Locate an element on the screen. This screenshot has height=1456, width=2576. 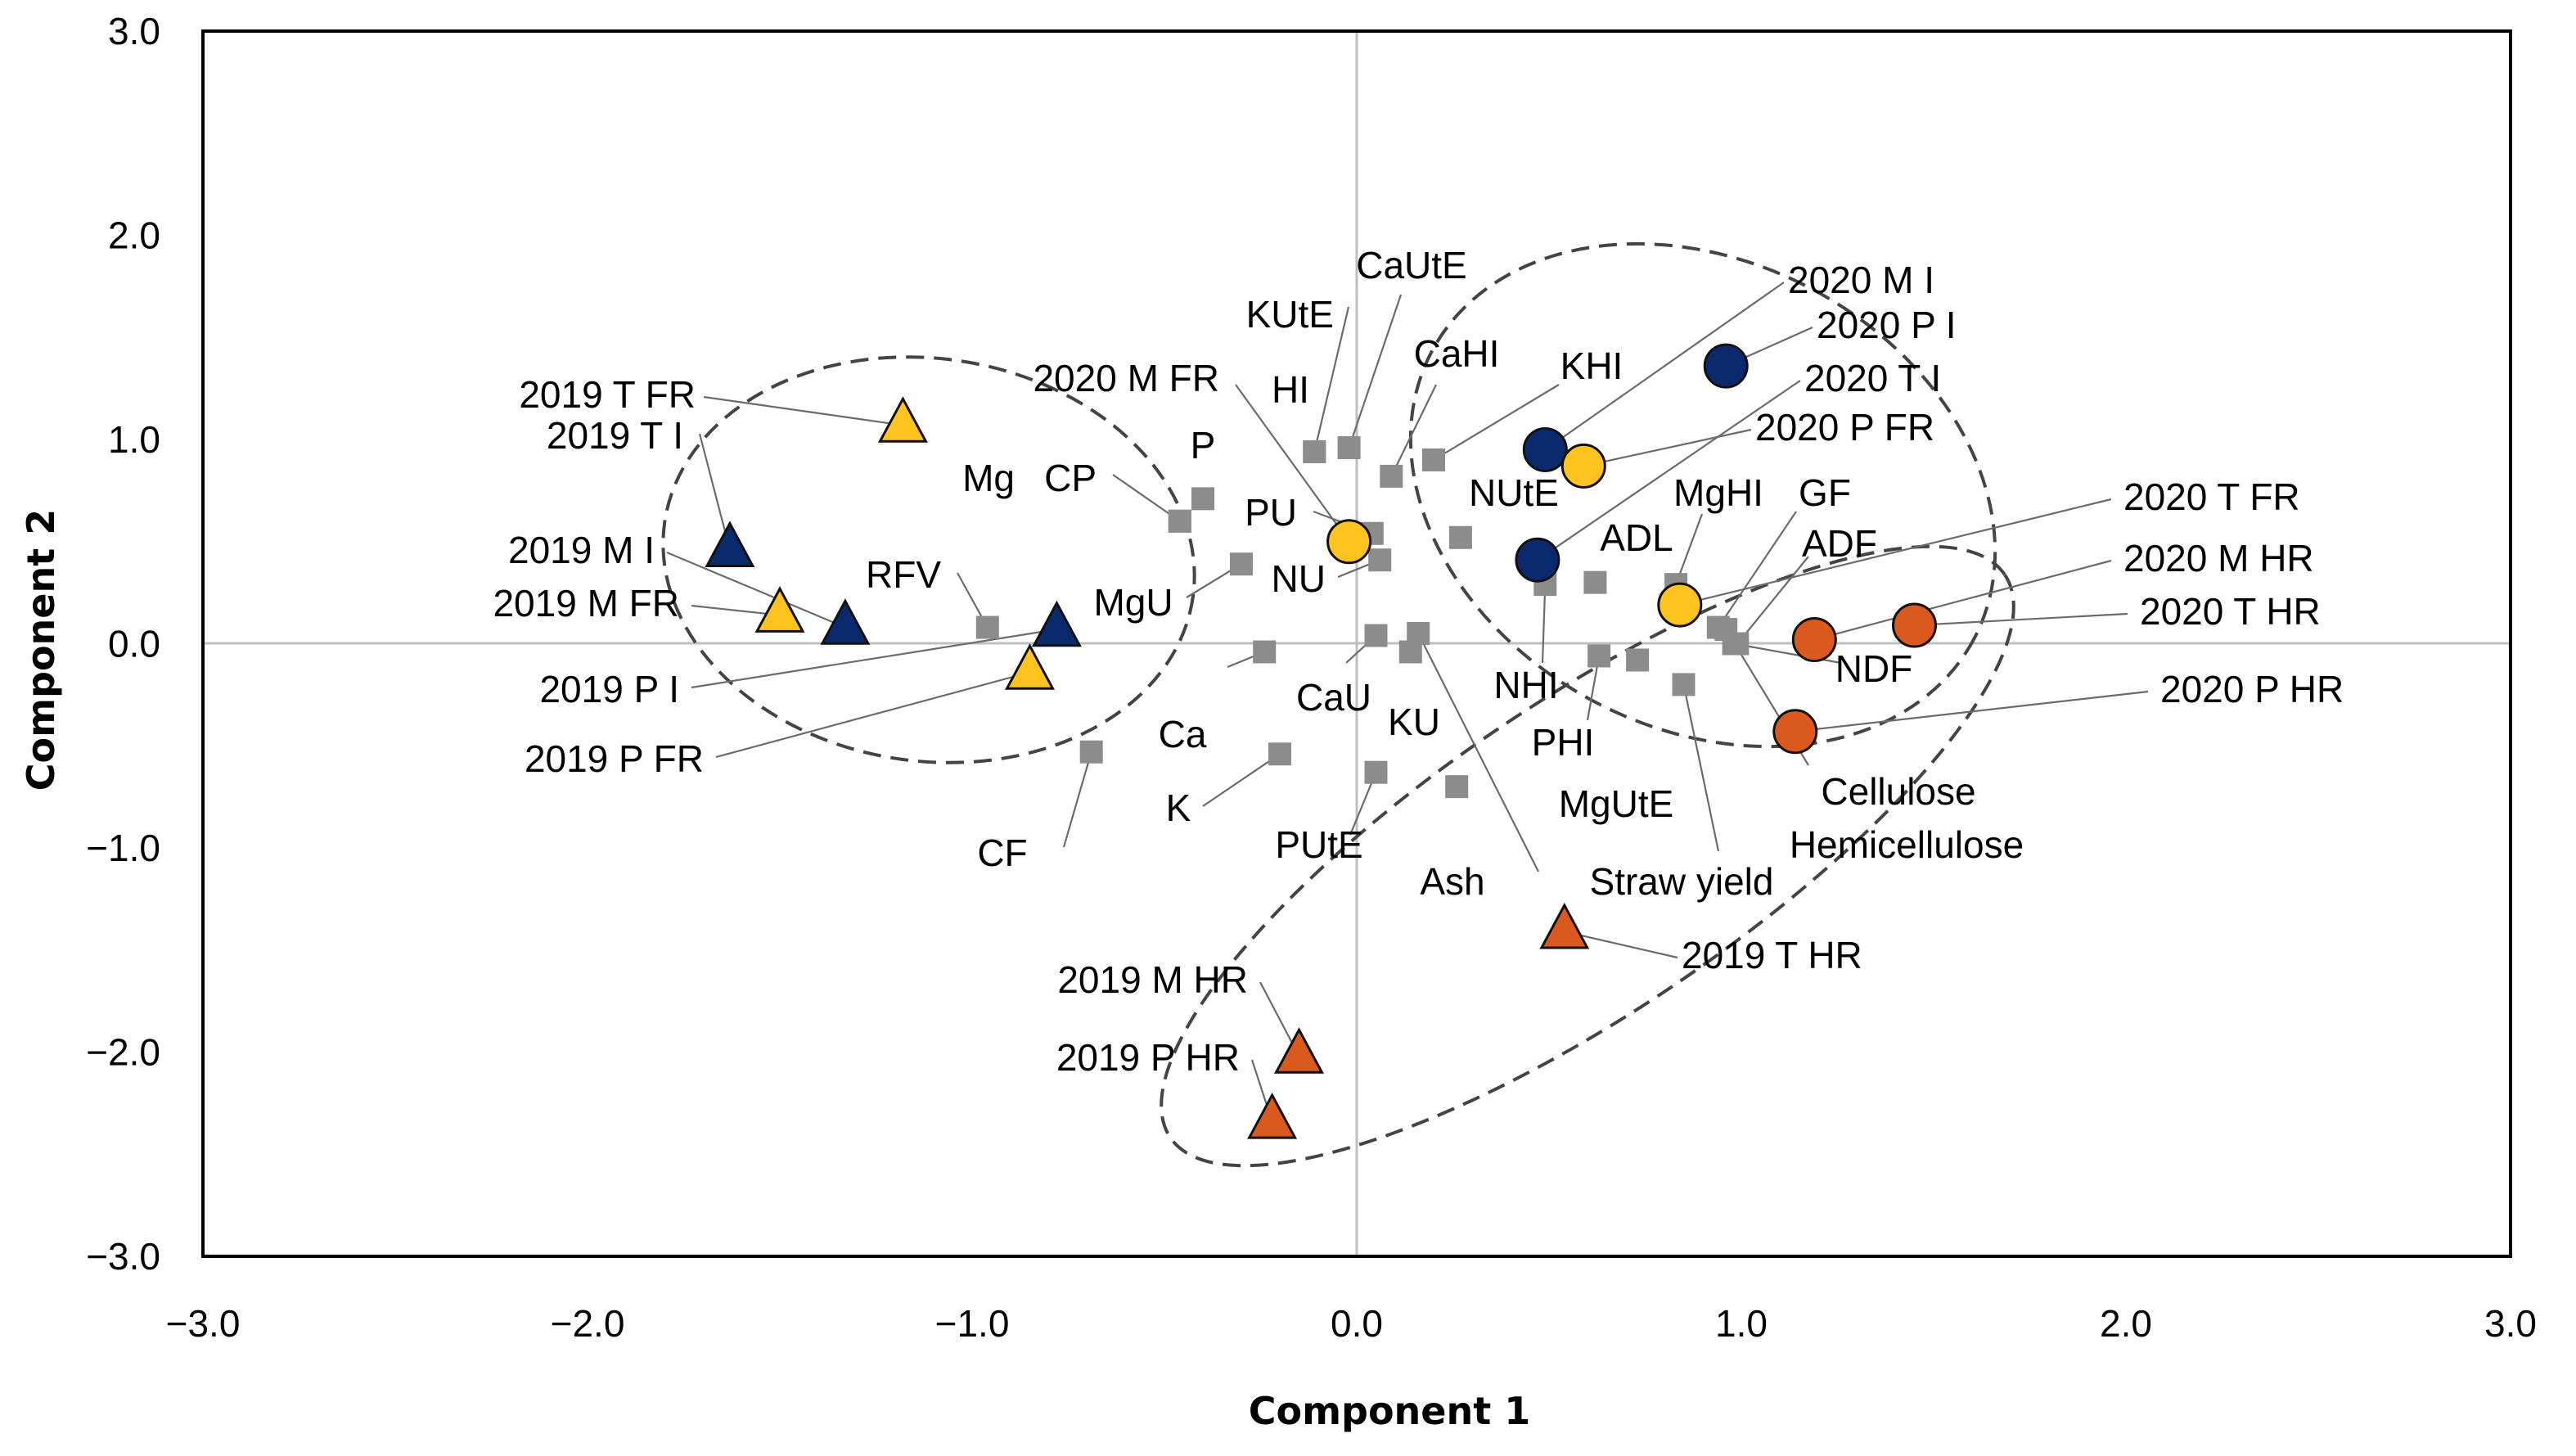
treatment-leader-2020-t-fr is located at coordinates (1895, 552).